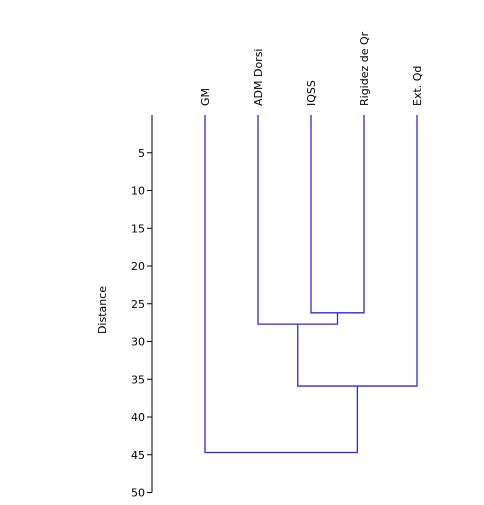 This screenshot has height=505, width=484. What do you see at coordinates (138, 342) in the screenshot?
I see `y-tick-label: 30` at bounding box center [138, 342].